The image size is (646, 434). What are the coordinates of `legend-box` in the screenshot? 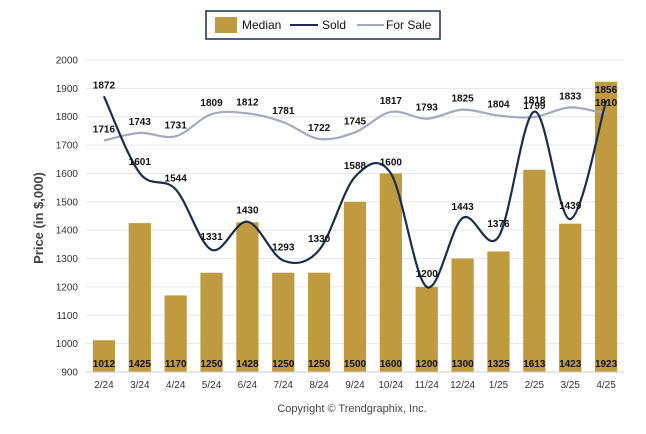 It's located at (323, 25).